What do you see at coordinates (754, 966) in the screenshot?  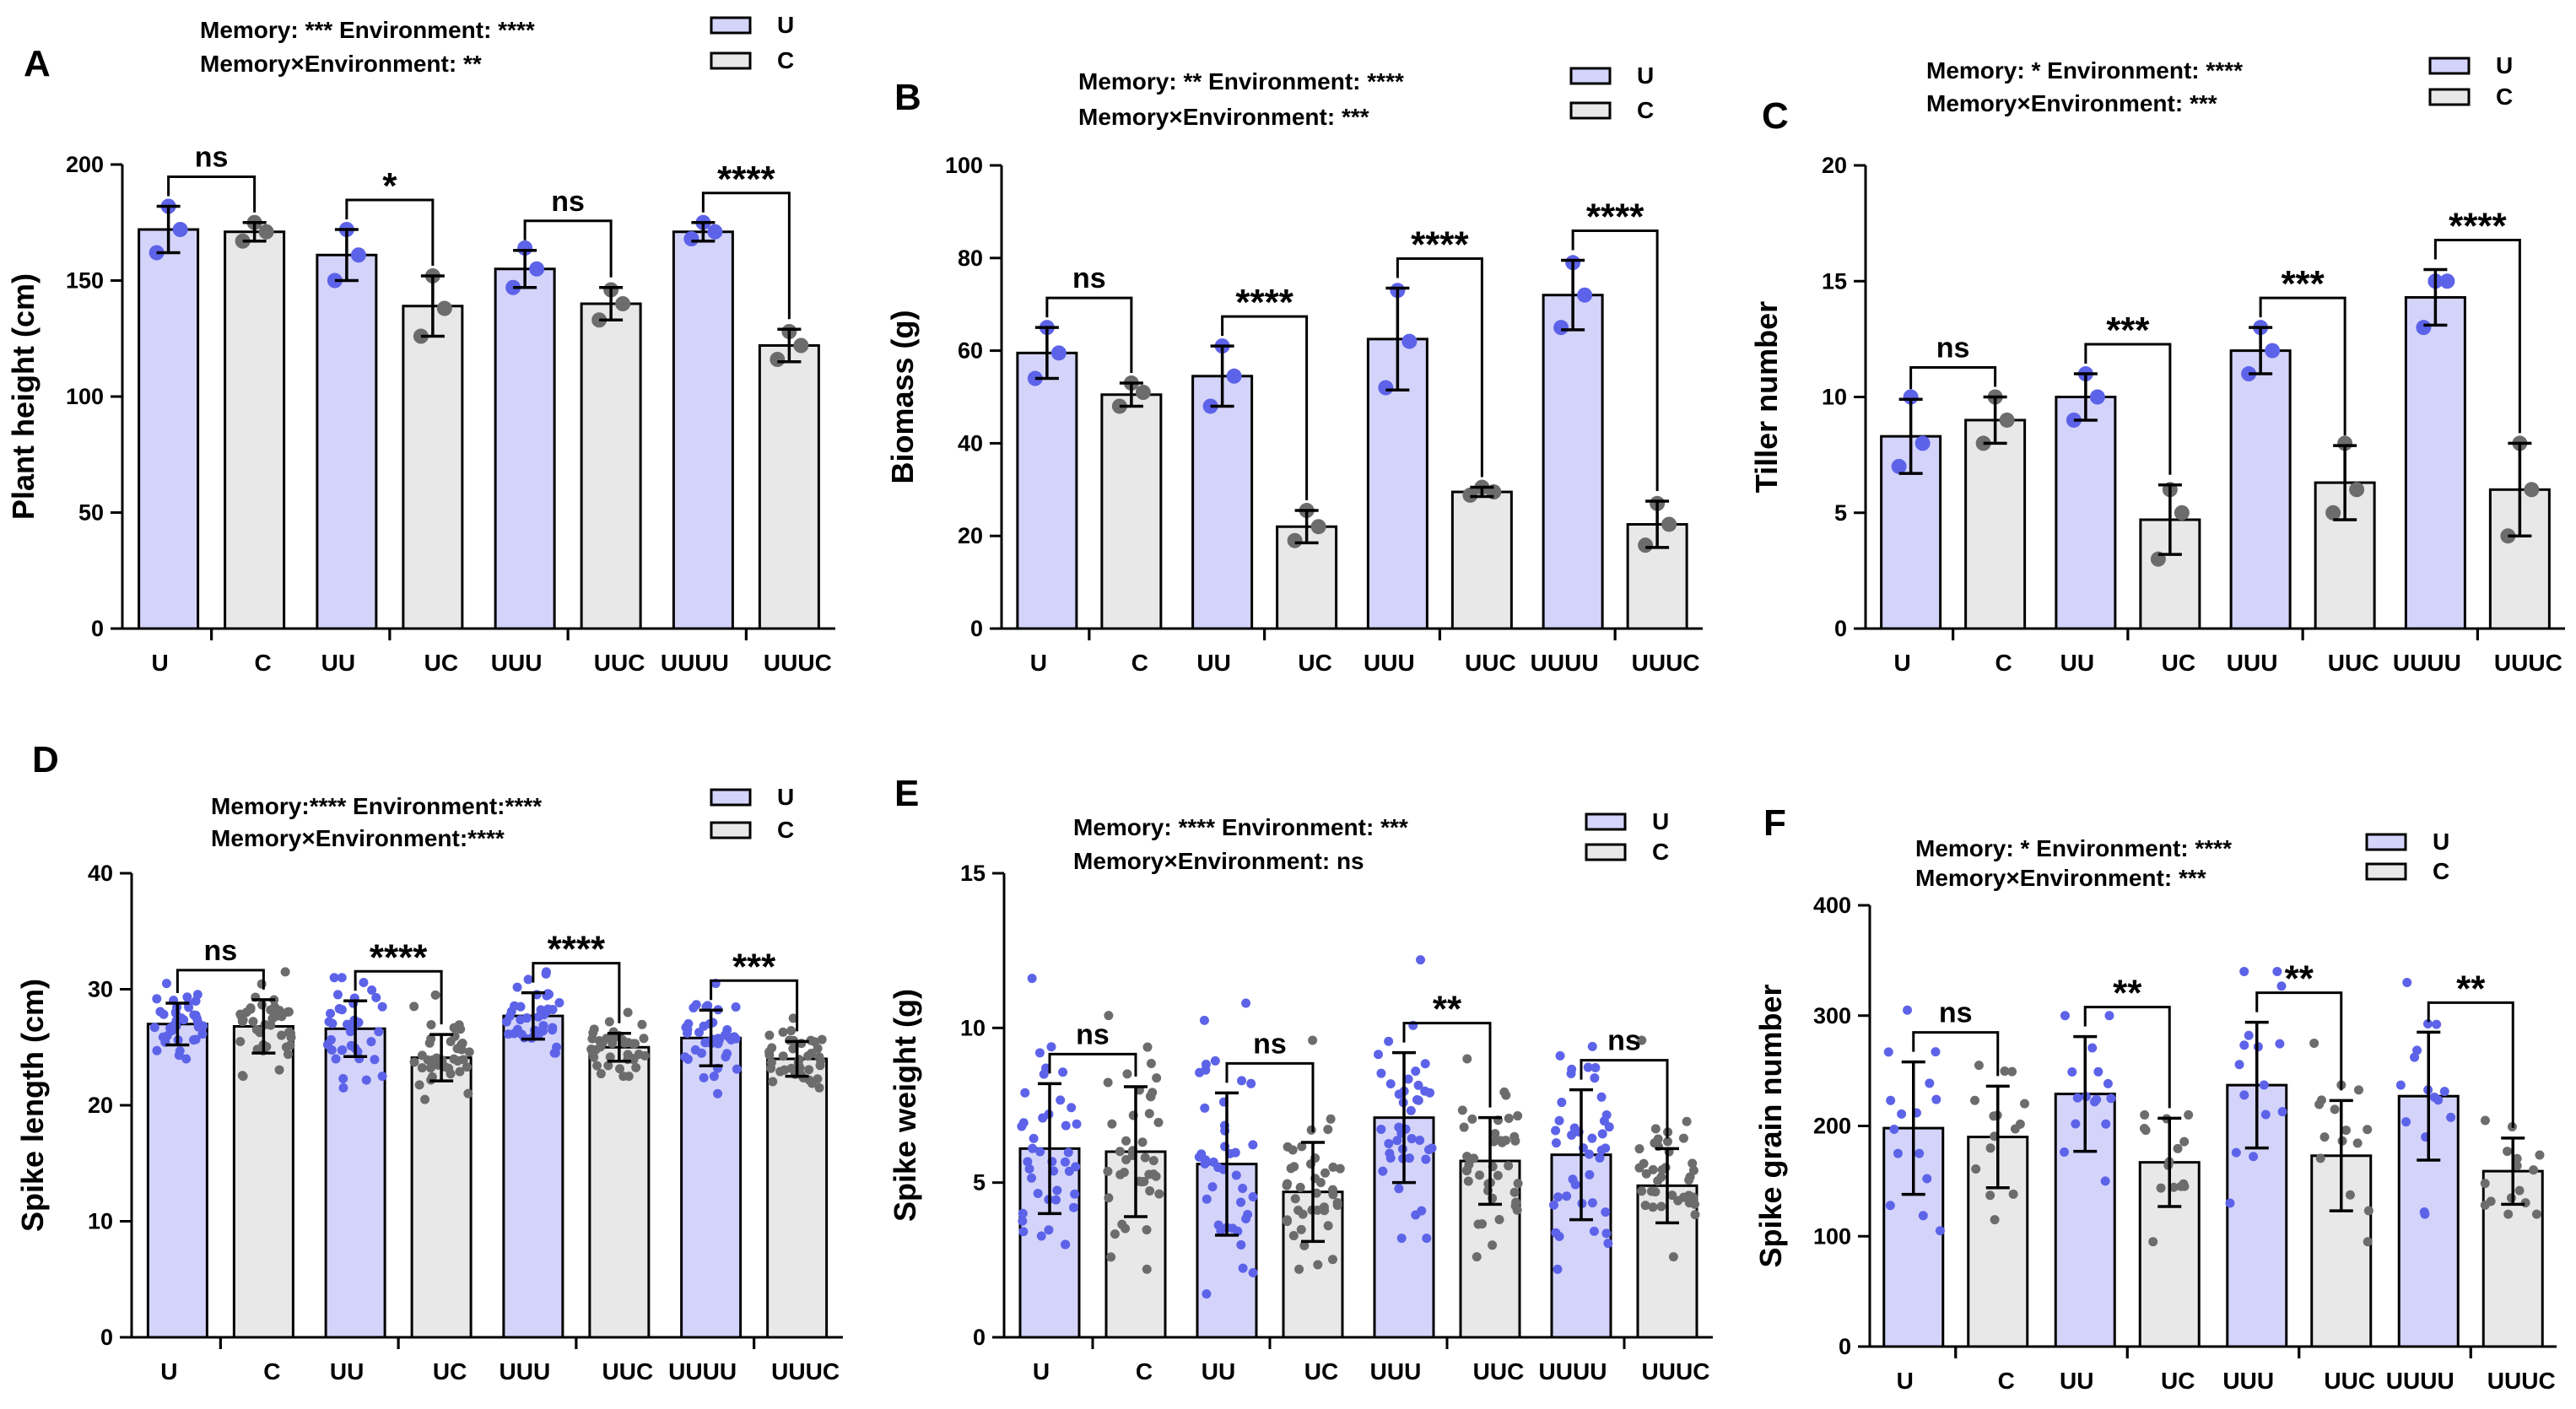 I see `significance-label: ***` at bounding box center [754, 966].